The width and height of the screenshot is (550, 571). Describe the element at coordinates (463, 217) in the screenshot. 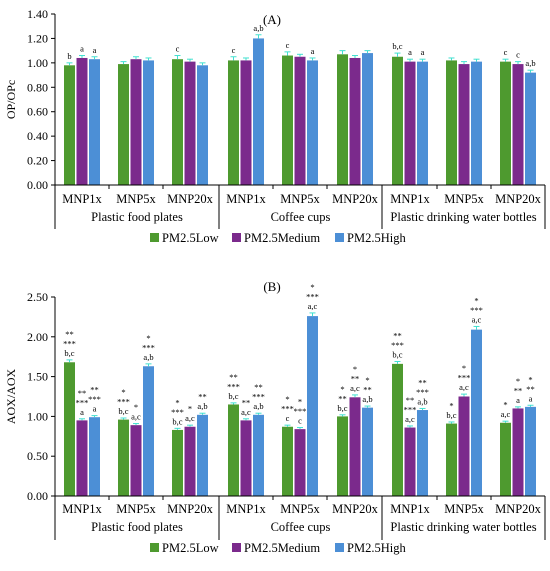

I see `group-label: Plastic drinking water bottles` at that location.